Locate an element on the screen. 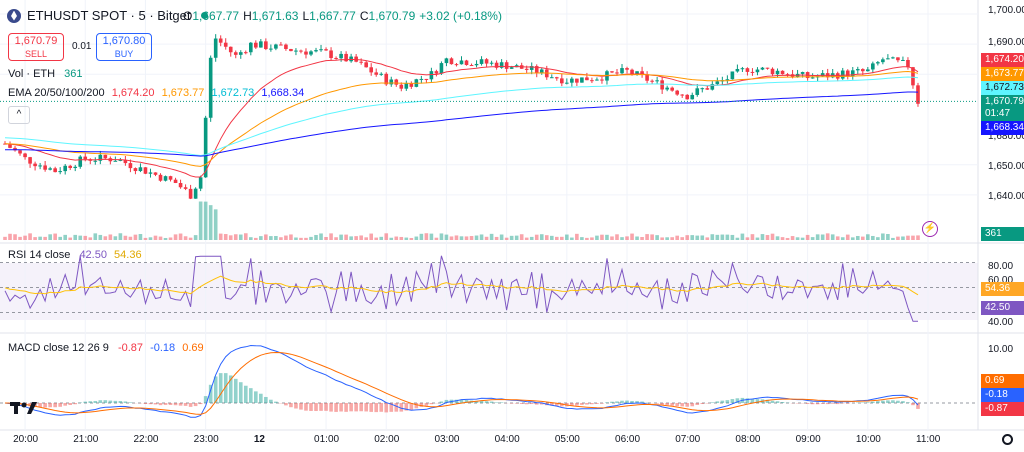 The width and height of the screenshot is (1024, 452). macd-legend: MACD close 12 26 9 -0.87 -0.18 0.69 is located at coordinates (106, 348).